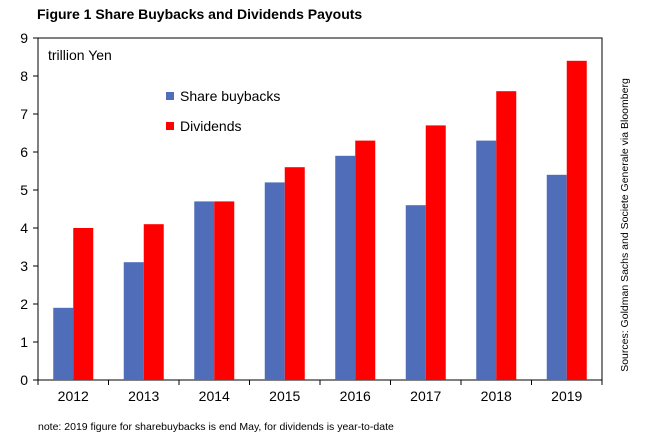 Image resolution: width=645 pixels, height=444 pixels. Describe the element at coordinates (24, 190) in the screenshot. I see `y-tick-label: 5` at that location.